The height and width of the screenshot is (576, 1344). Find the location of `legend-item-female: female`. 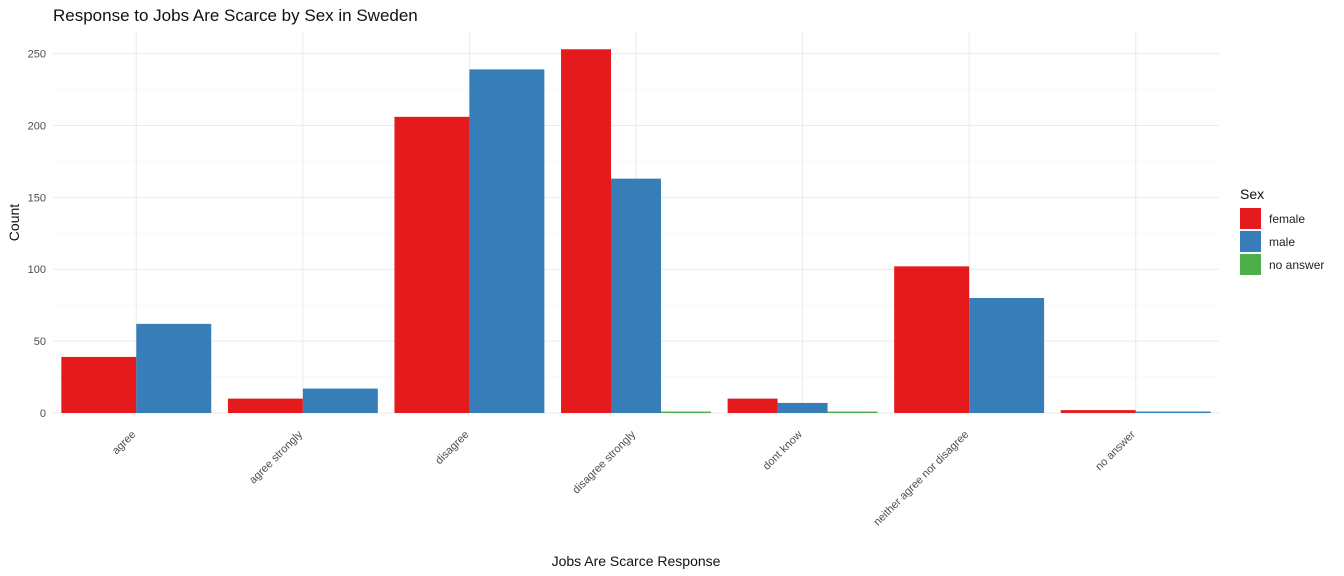

legend-item-female: female is located at coordinates (1282, 218).